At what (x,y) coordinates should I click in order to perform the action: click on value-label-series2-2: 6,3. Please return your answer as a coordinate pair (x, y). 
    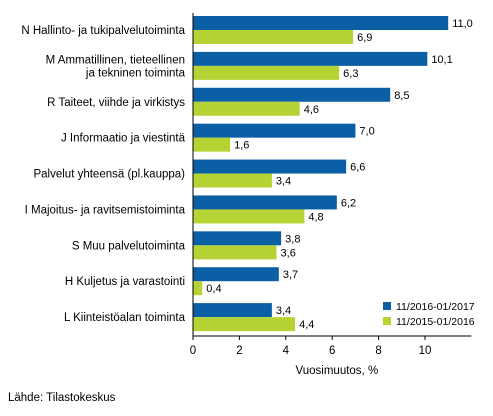
    Looking at the image, I should click on (350, 74).